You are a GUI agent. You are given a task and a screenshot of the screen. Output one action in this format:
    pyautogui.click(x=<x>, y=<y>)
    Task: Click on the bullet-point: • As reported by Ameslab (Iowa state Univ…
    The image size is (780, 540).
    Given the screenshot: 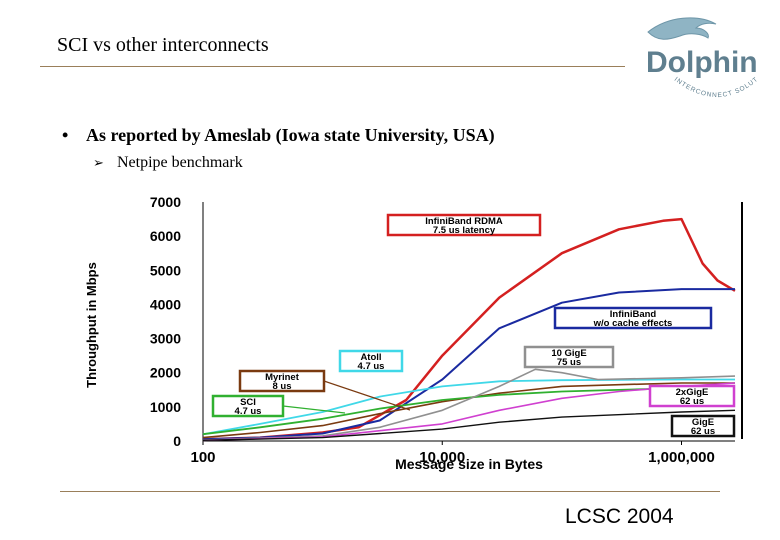 What is the action you would take?
    pyautogui.click(x=278, y=135)
    